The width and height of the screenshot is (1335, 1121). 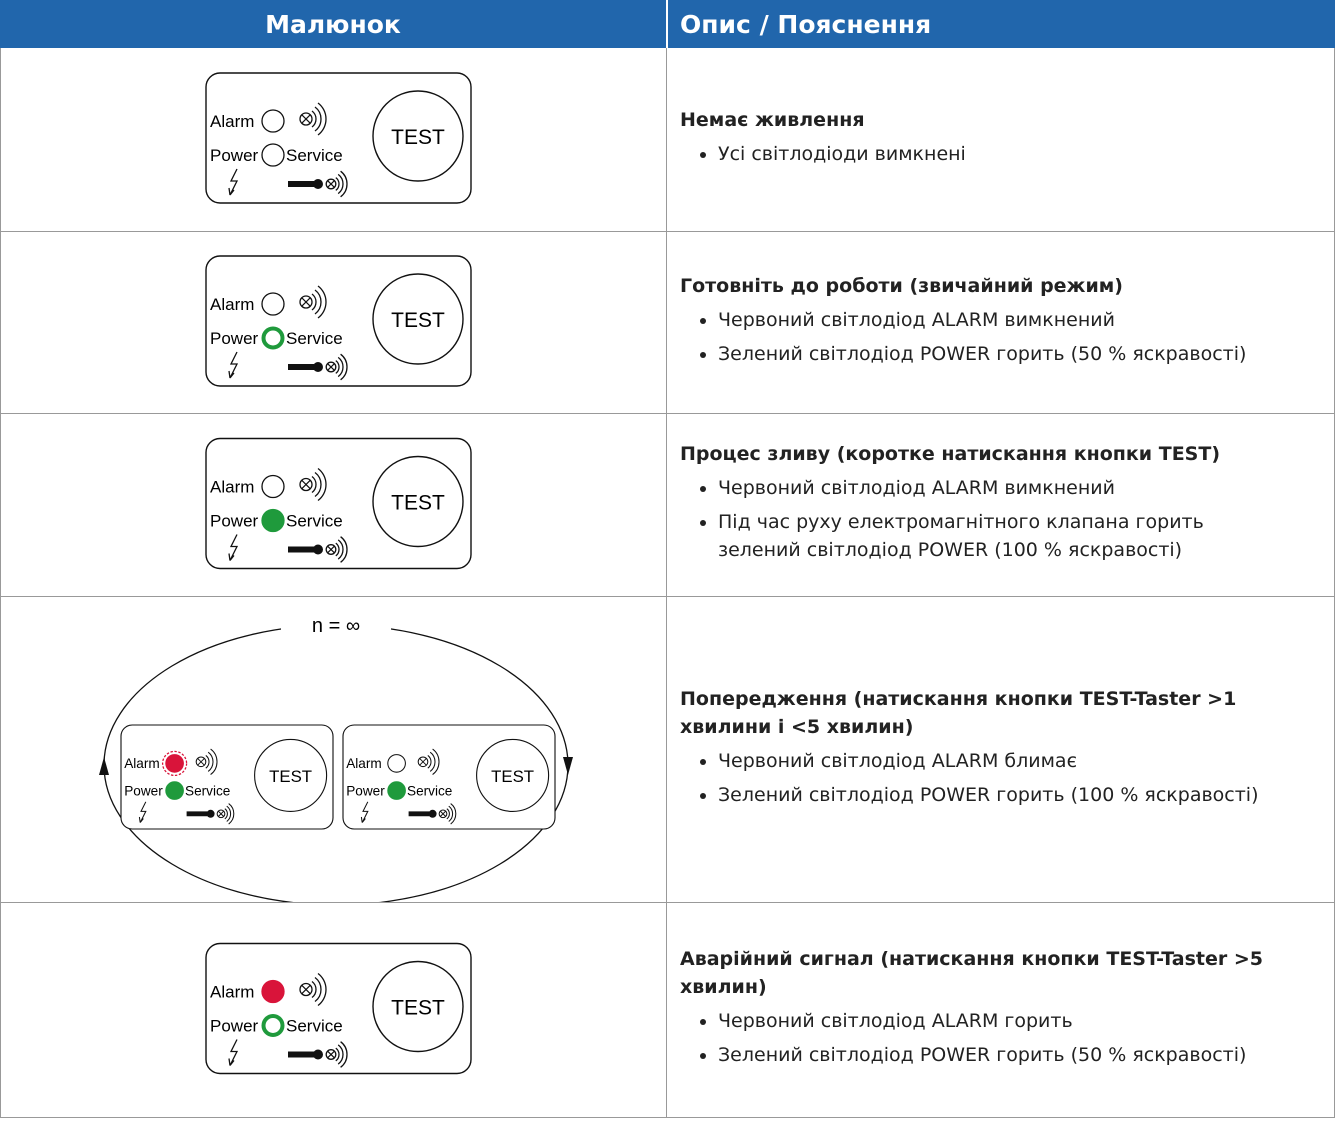 What do you see at coordinates (772, 119) in the screenshot?
I see `row-title: Немає живлення` at bounding box center [772, 119].